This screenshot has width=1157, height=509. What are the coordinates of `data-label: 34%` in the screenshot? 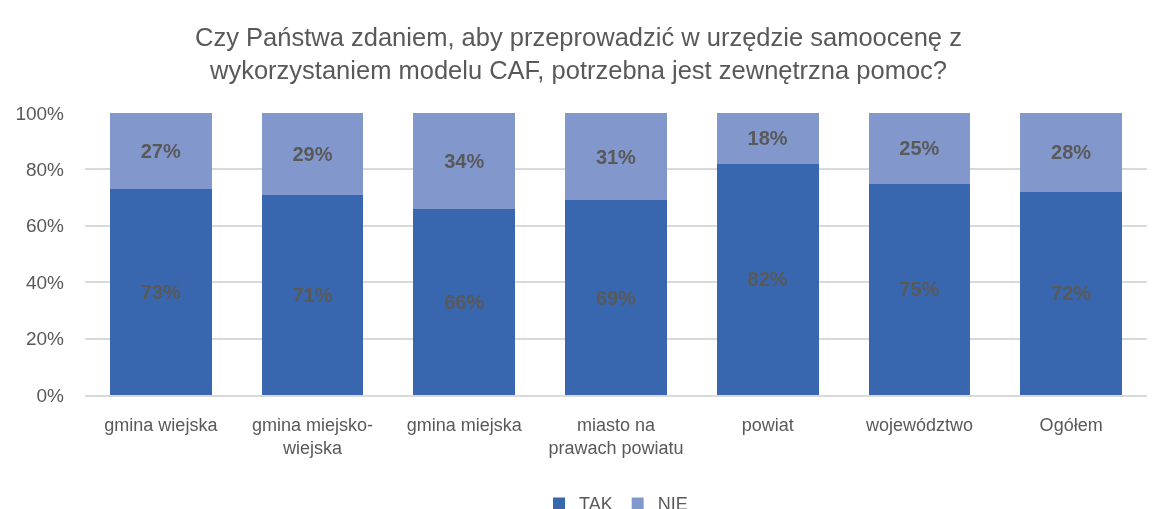 It's located at (464, 160).